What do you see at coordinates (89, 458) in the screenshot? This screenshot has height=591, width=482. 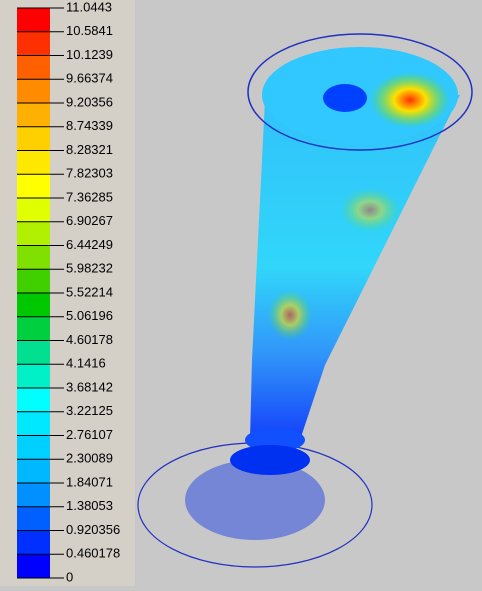 I see `tick-label: 2.30089` at bounding box center [89, 458].